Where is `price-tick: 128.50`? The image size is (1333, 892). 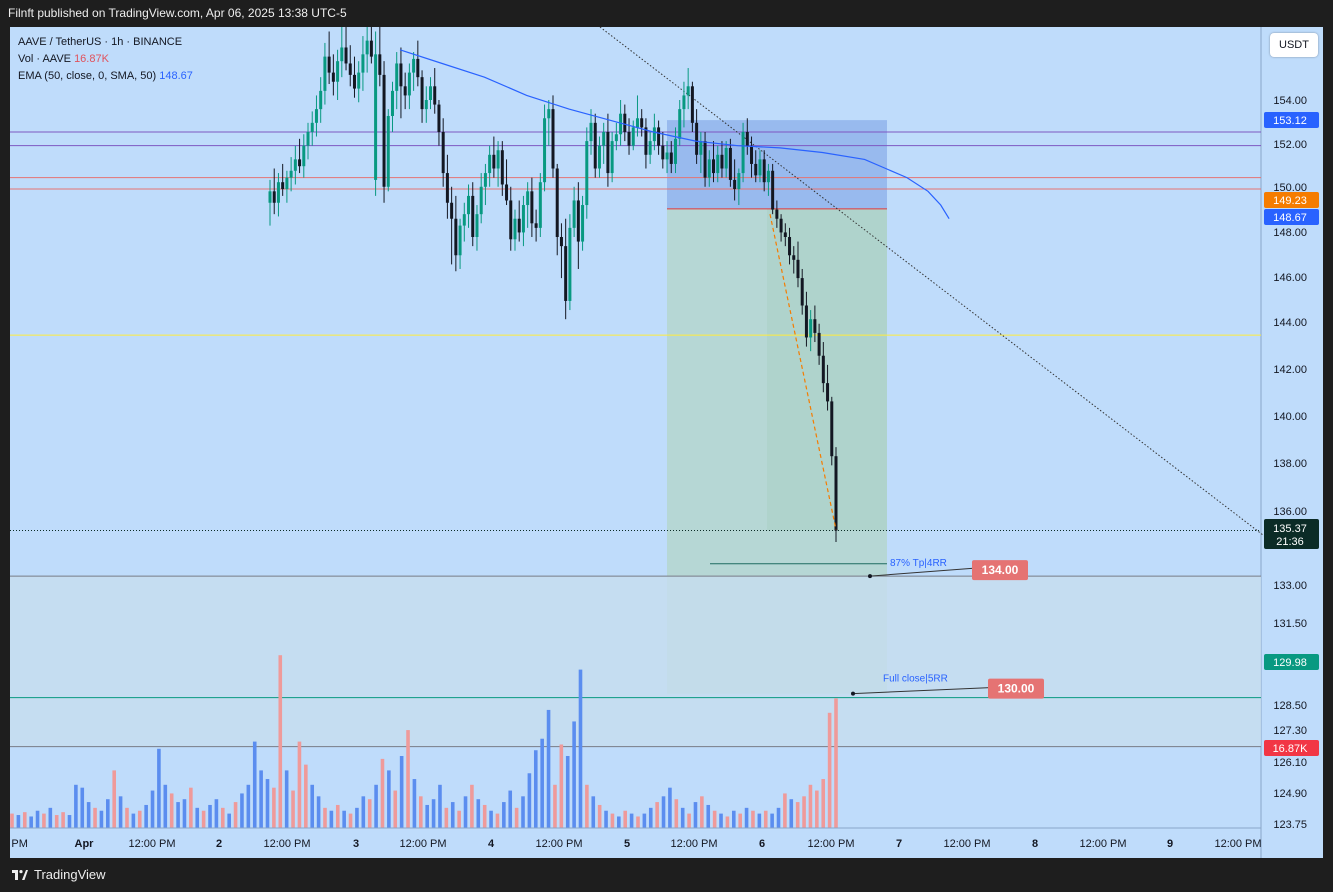 price-tick: 128.50 is located at coordinates (1290, 706).